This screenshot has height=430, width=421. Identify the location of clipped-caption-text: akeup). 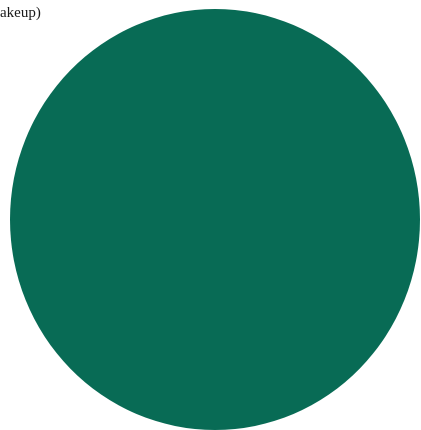
(20, 13).